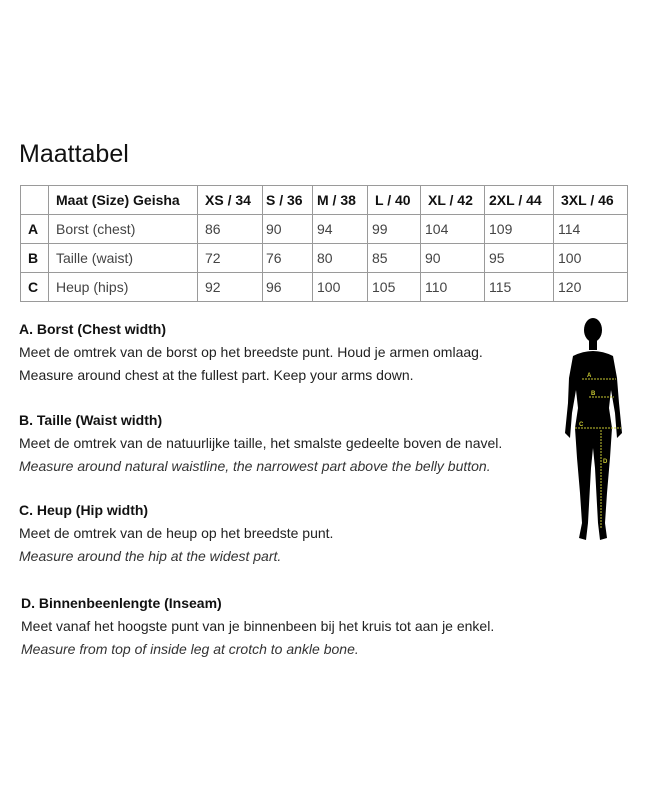  I want to click on header-cell: Maat (Size) Geisha, so click(123, 200).